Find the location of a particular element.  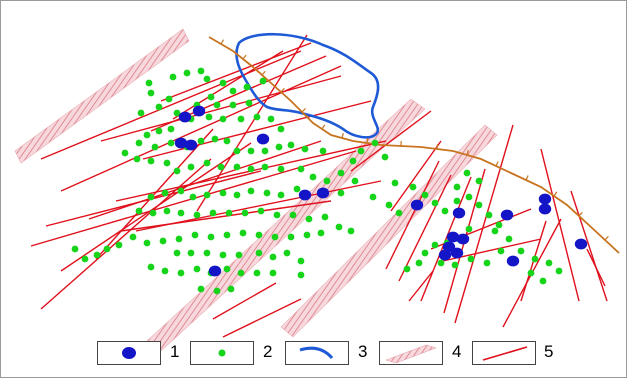

legend-label-2: 2 is located at coordinates (267, 352).